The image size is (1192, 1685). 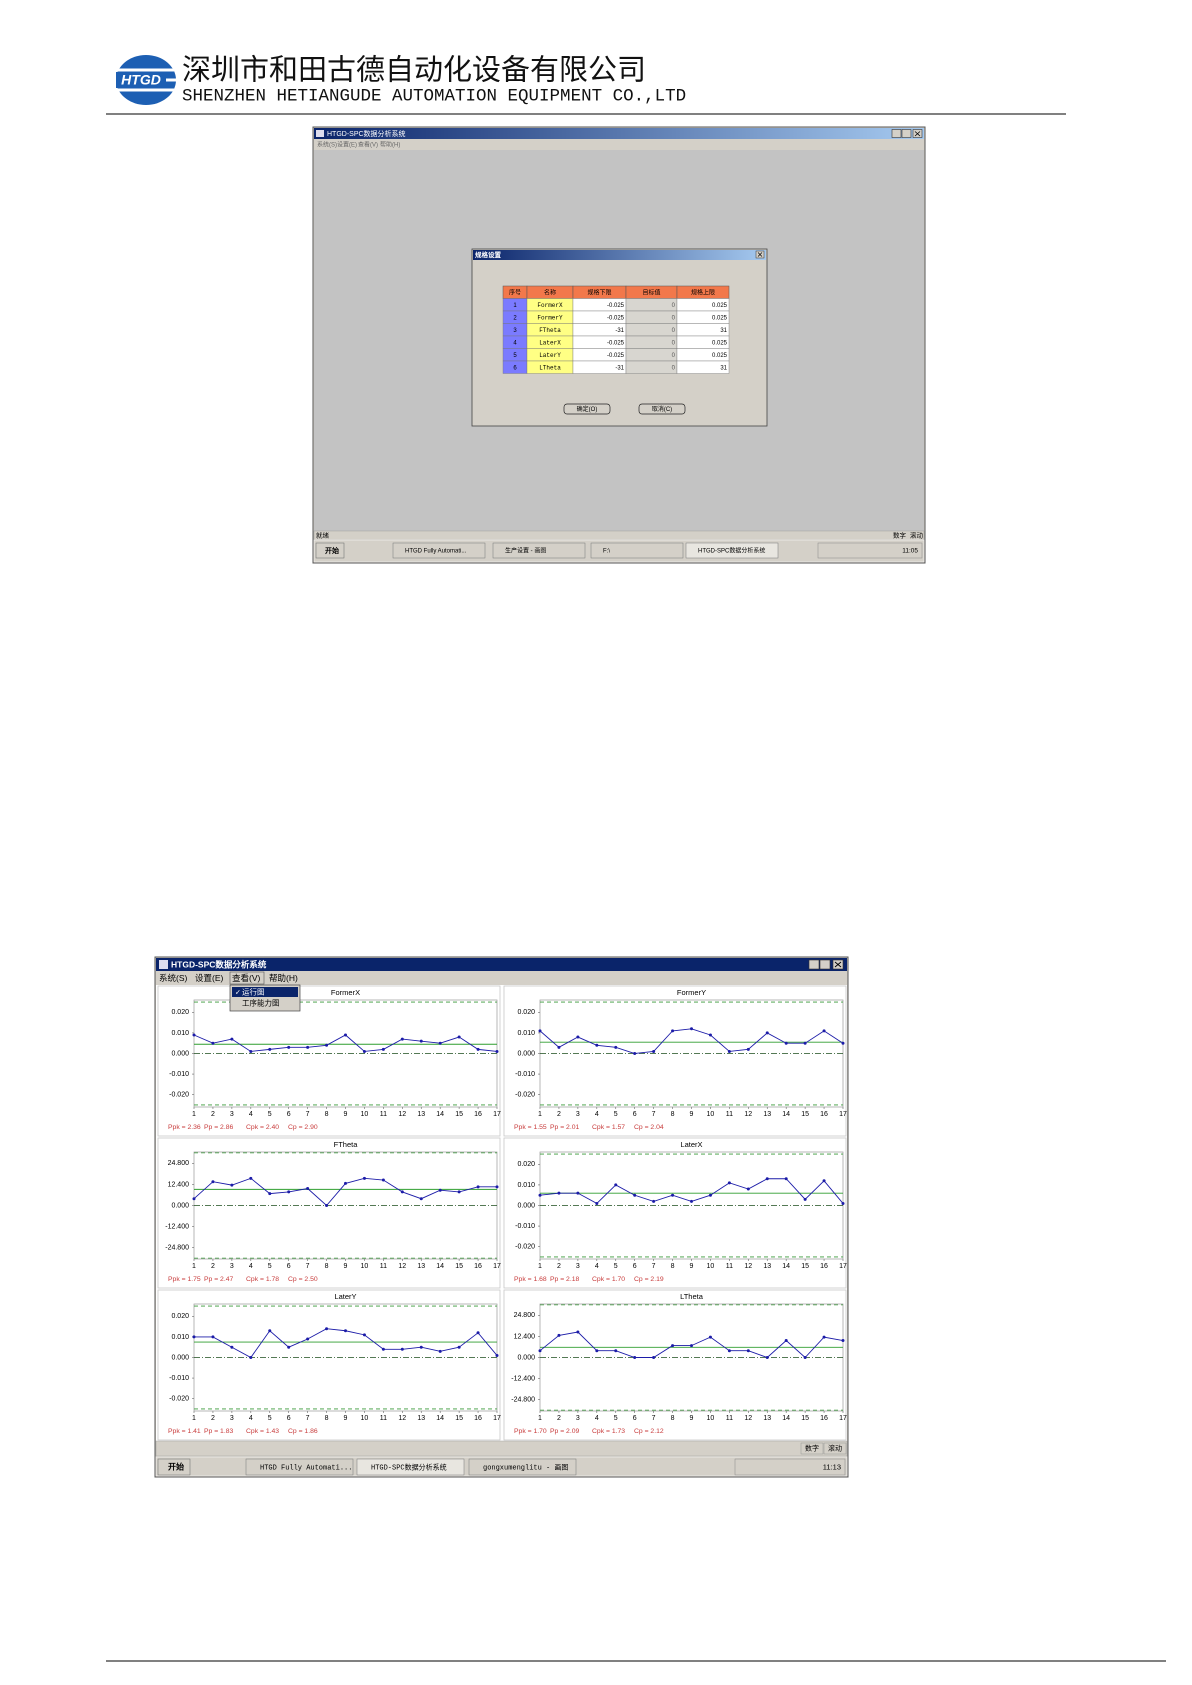 I want to click on x-tick-label: 9, so click(x=346, y=1266).